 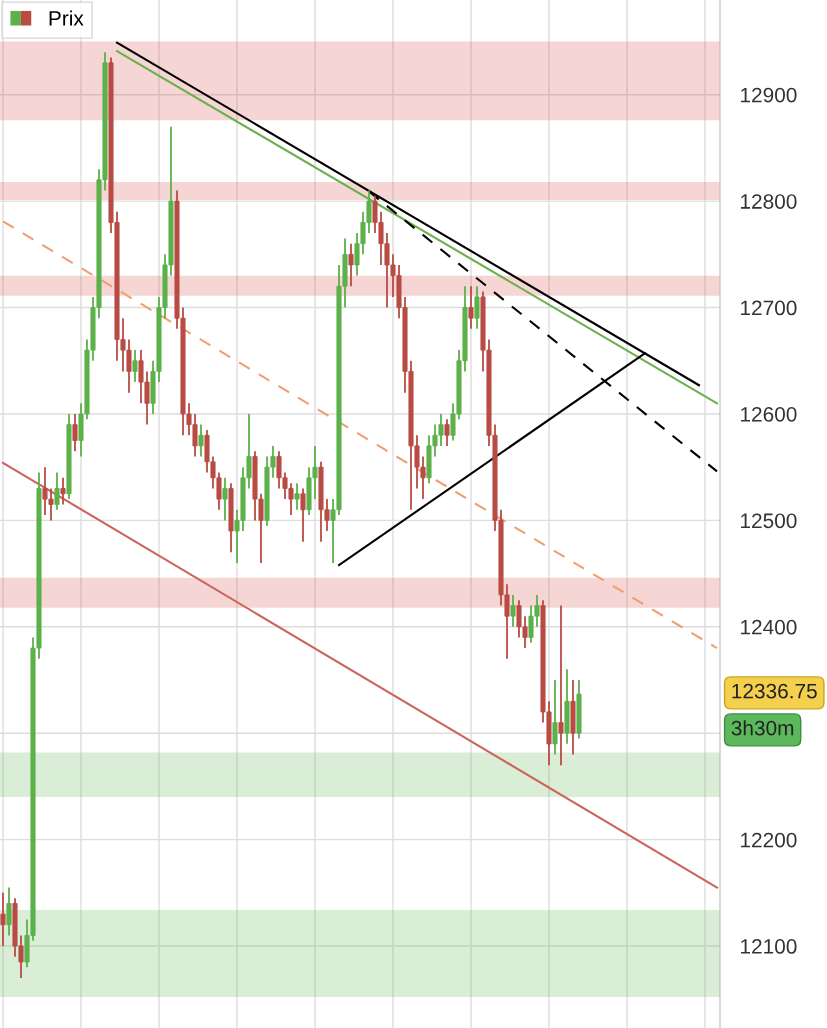 I want to click on y-tick-label: 12800, so click(x=769, y=201).